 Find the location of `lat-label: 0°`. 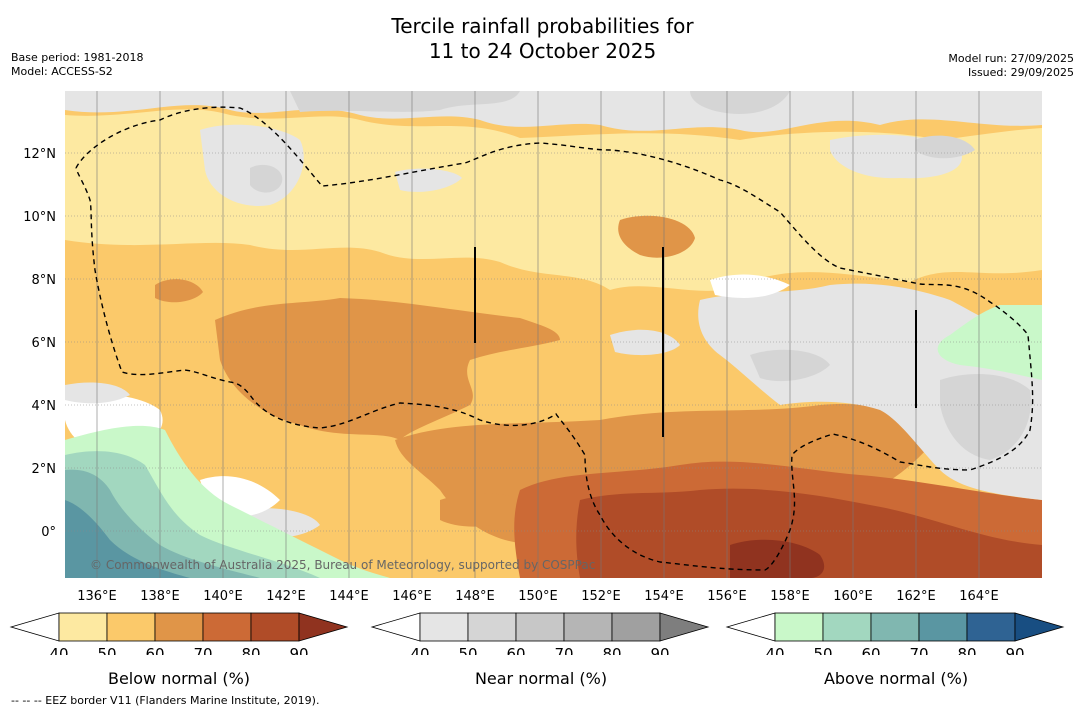

lat-label: 0° is located at coordinates (48, 532).